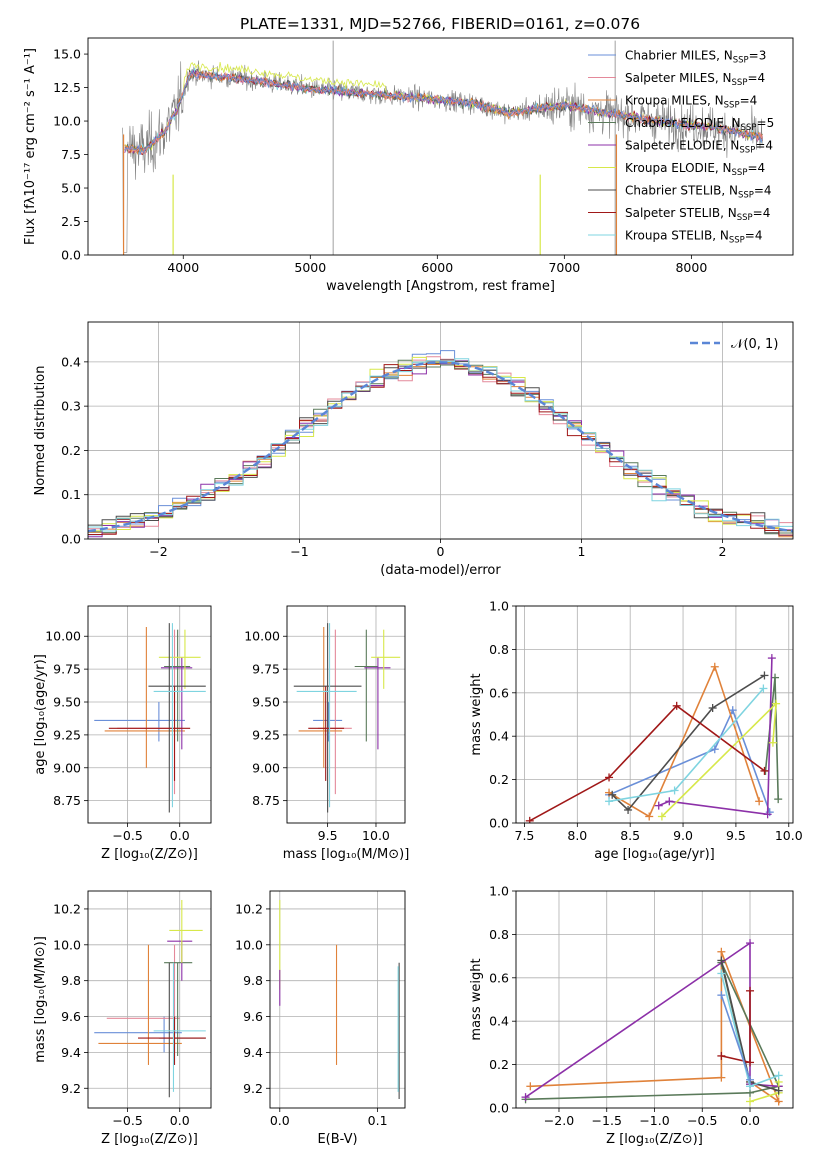  What do you see at coordinates (630, 835) in the screenshot?
I see `x-tick-label: 8.5` at bounding box center [630, 835].